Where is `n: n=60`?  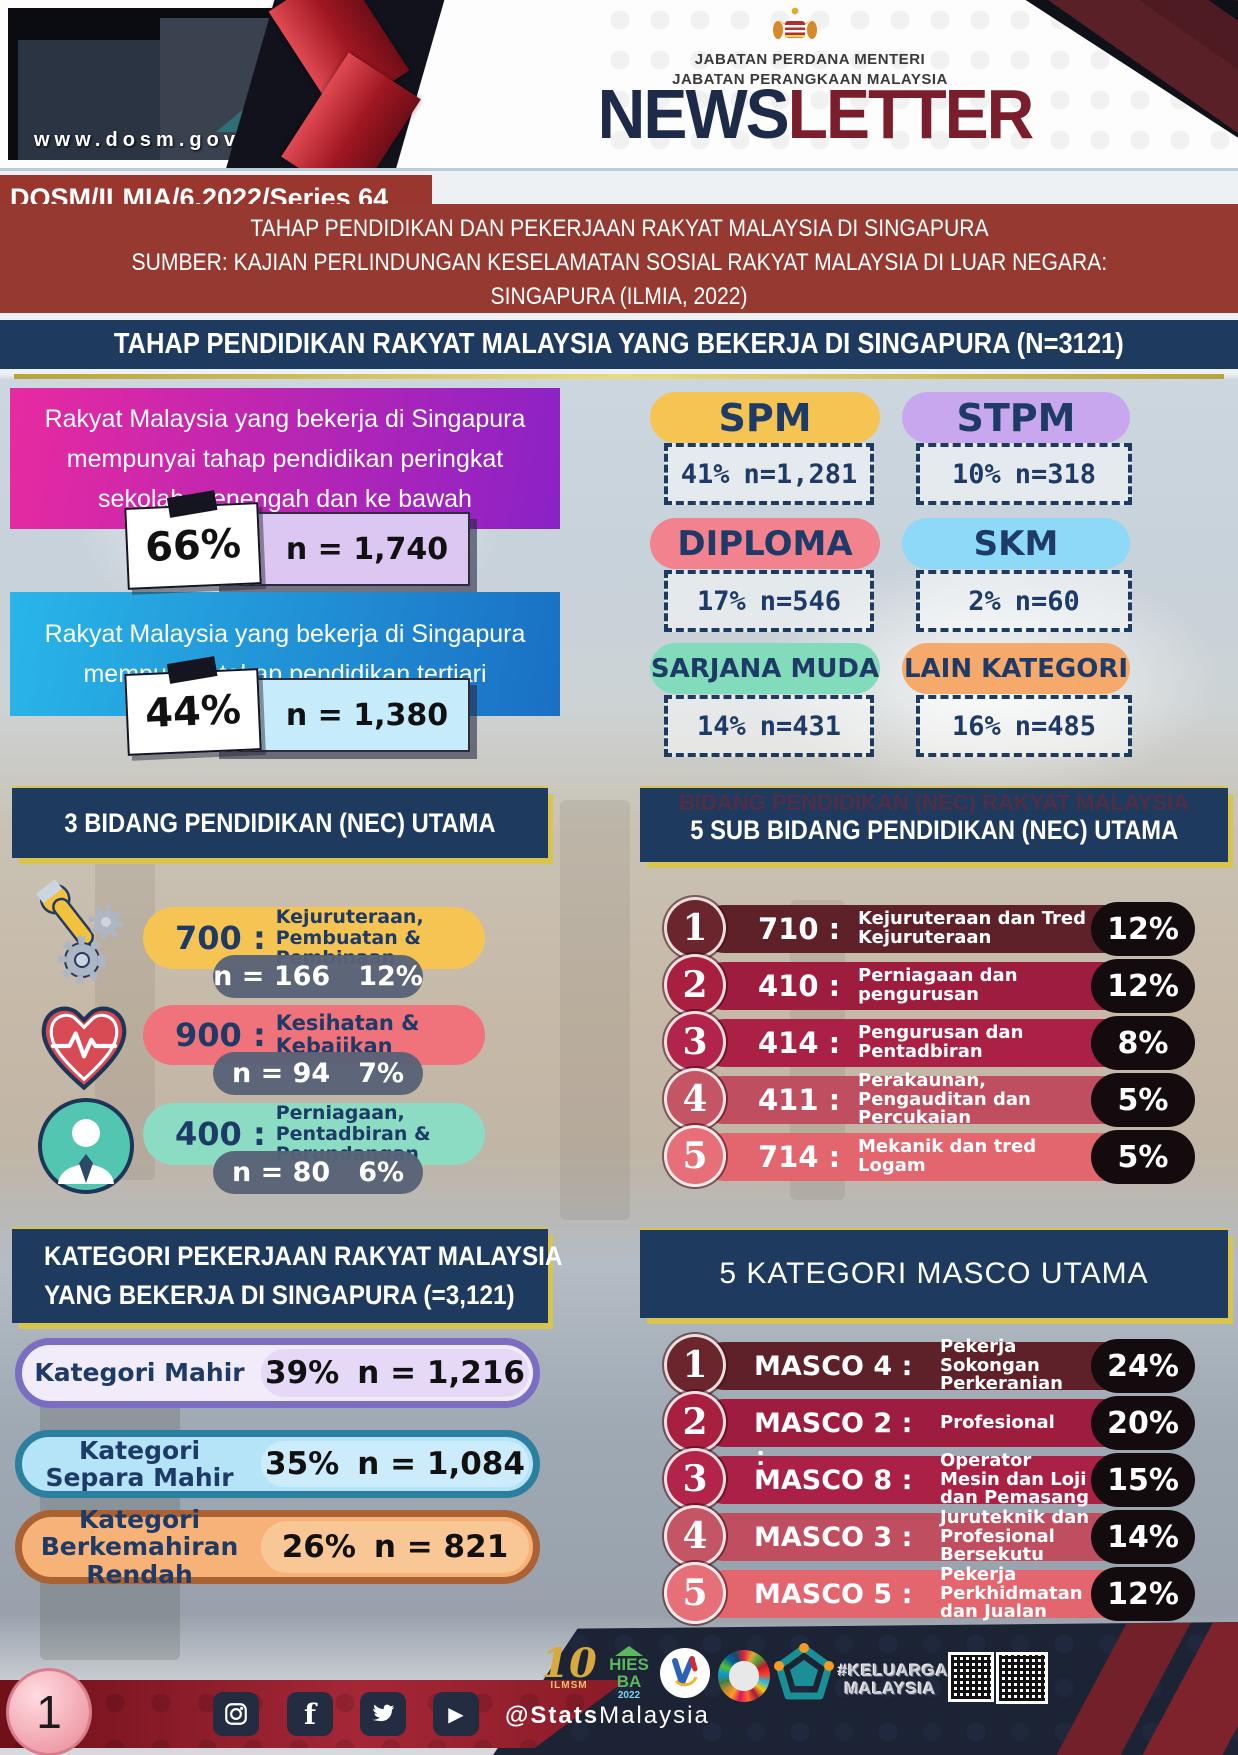
n: n=60 is located at coordinates (1047, 601).